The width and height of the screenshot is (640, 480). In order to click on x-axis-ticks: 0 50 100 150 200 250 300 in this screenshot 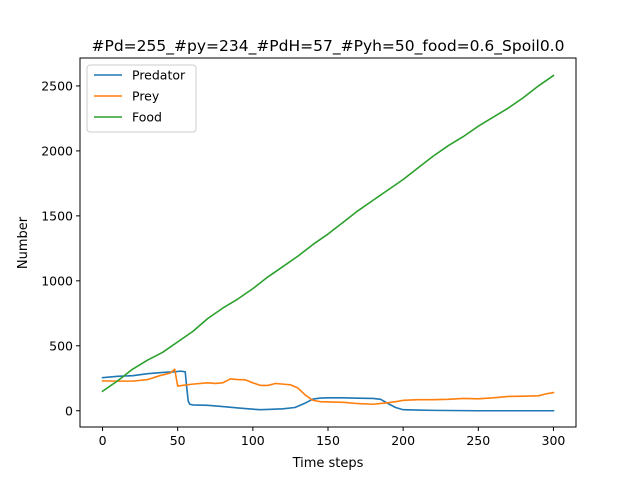, I will do `click(332, 437)`.